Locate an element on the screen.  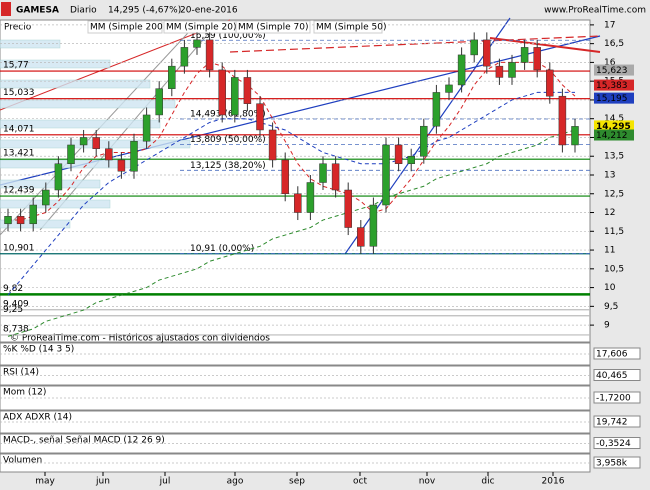
indicator-panel is located at coordinates (295, 398).